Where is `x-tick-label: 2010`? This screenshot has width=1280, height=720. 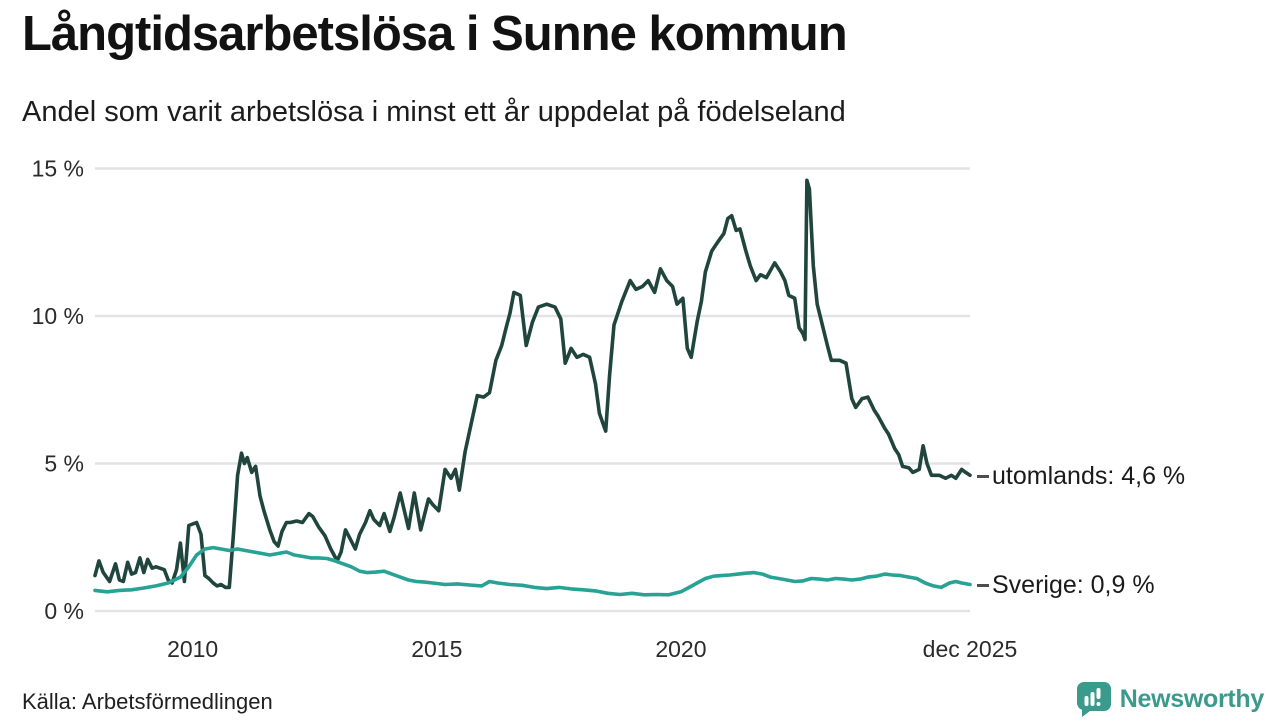 x-tick-label: 2010 is located at coordinates (192, 649).